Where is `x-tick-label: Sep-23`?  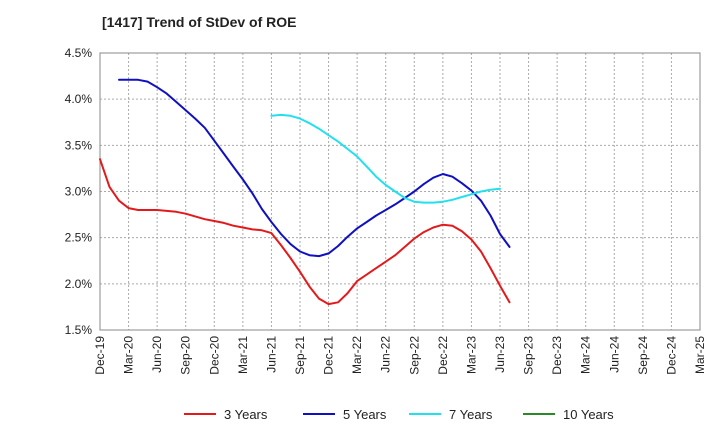 x-tick-label: Sep-23 is located at coordinates (529, 355).